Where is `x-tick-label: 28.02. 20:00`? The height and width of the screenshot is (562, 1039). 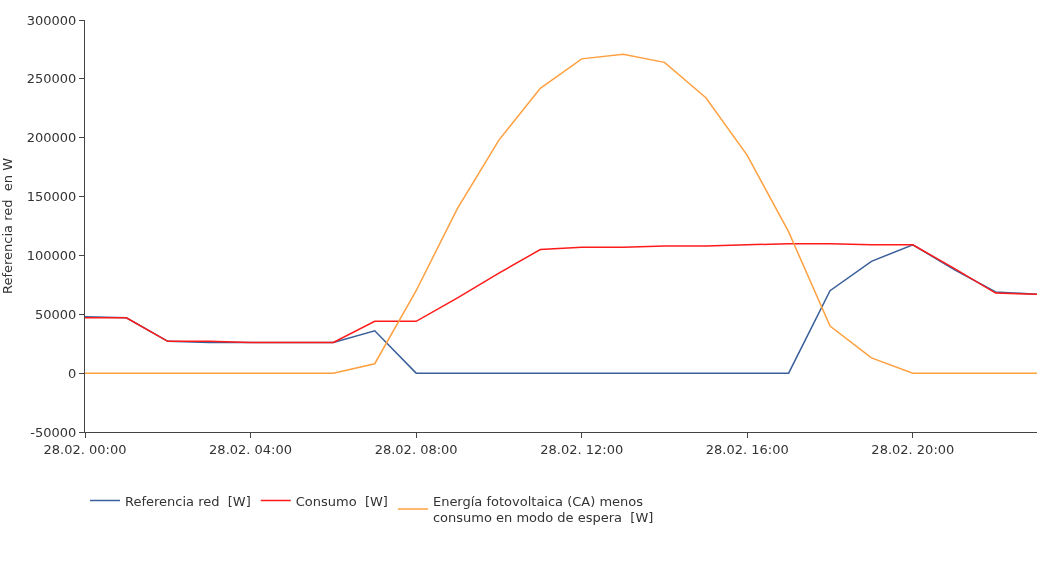
x-tick-label: 28.02. 20:00 is located at coordinates (913, 449).